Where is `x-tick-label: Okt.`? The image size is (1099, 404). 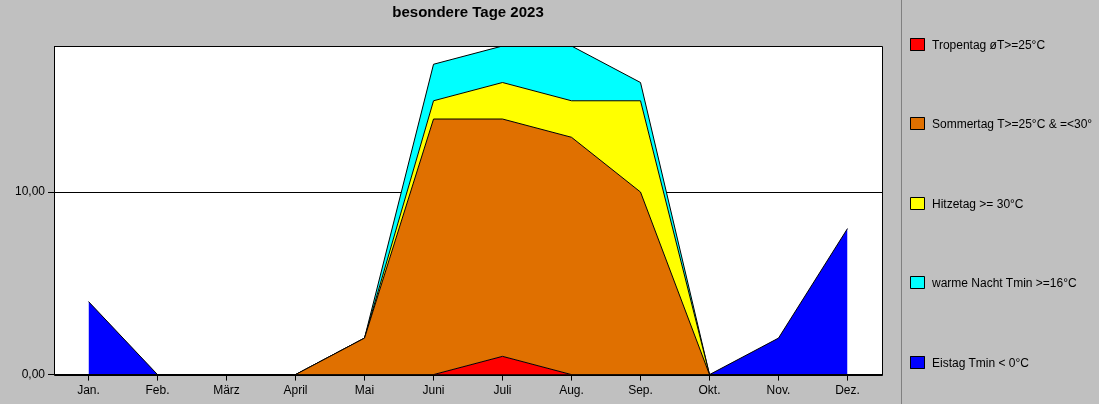
x-tick-label: Okt. is located at coordinates (709, 390).